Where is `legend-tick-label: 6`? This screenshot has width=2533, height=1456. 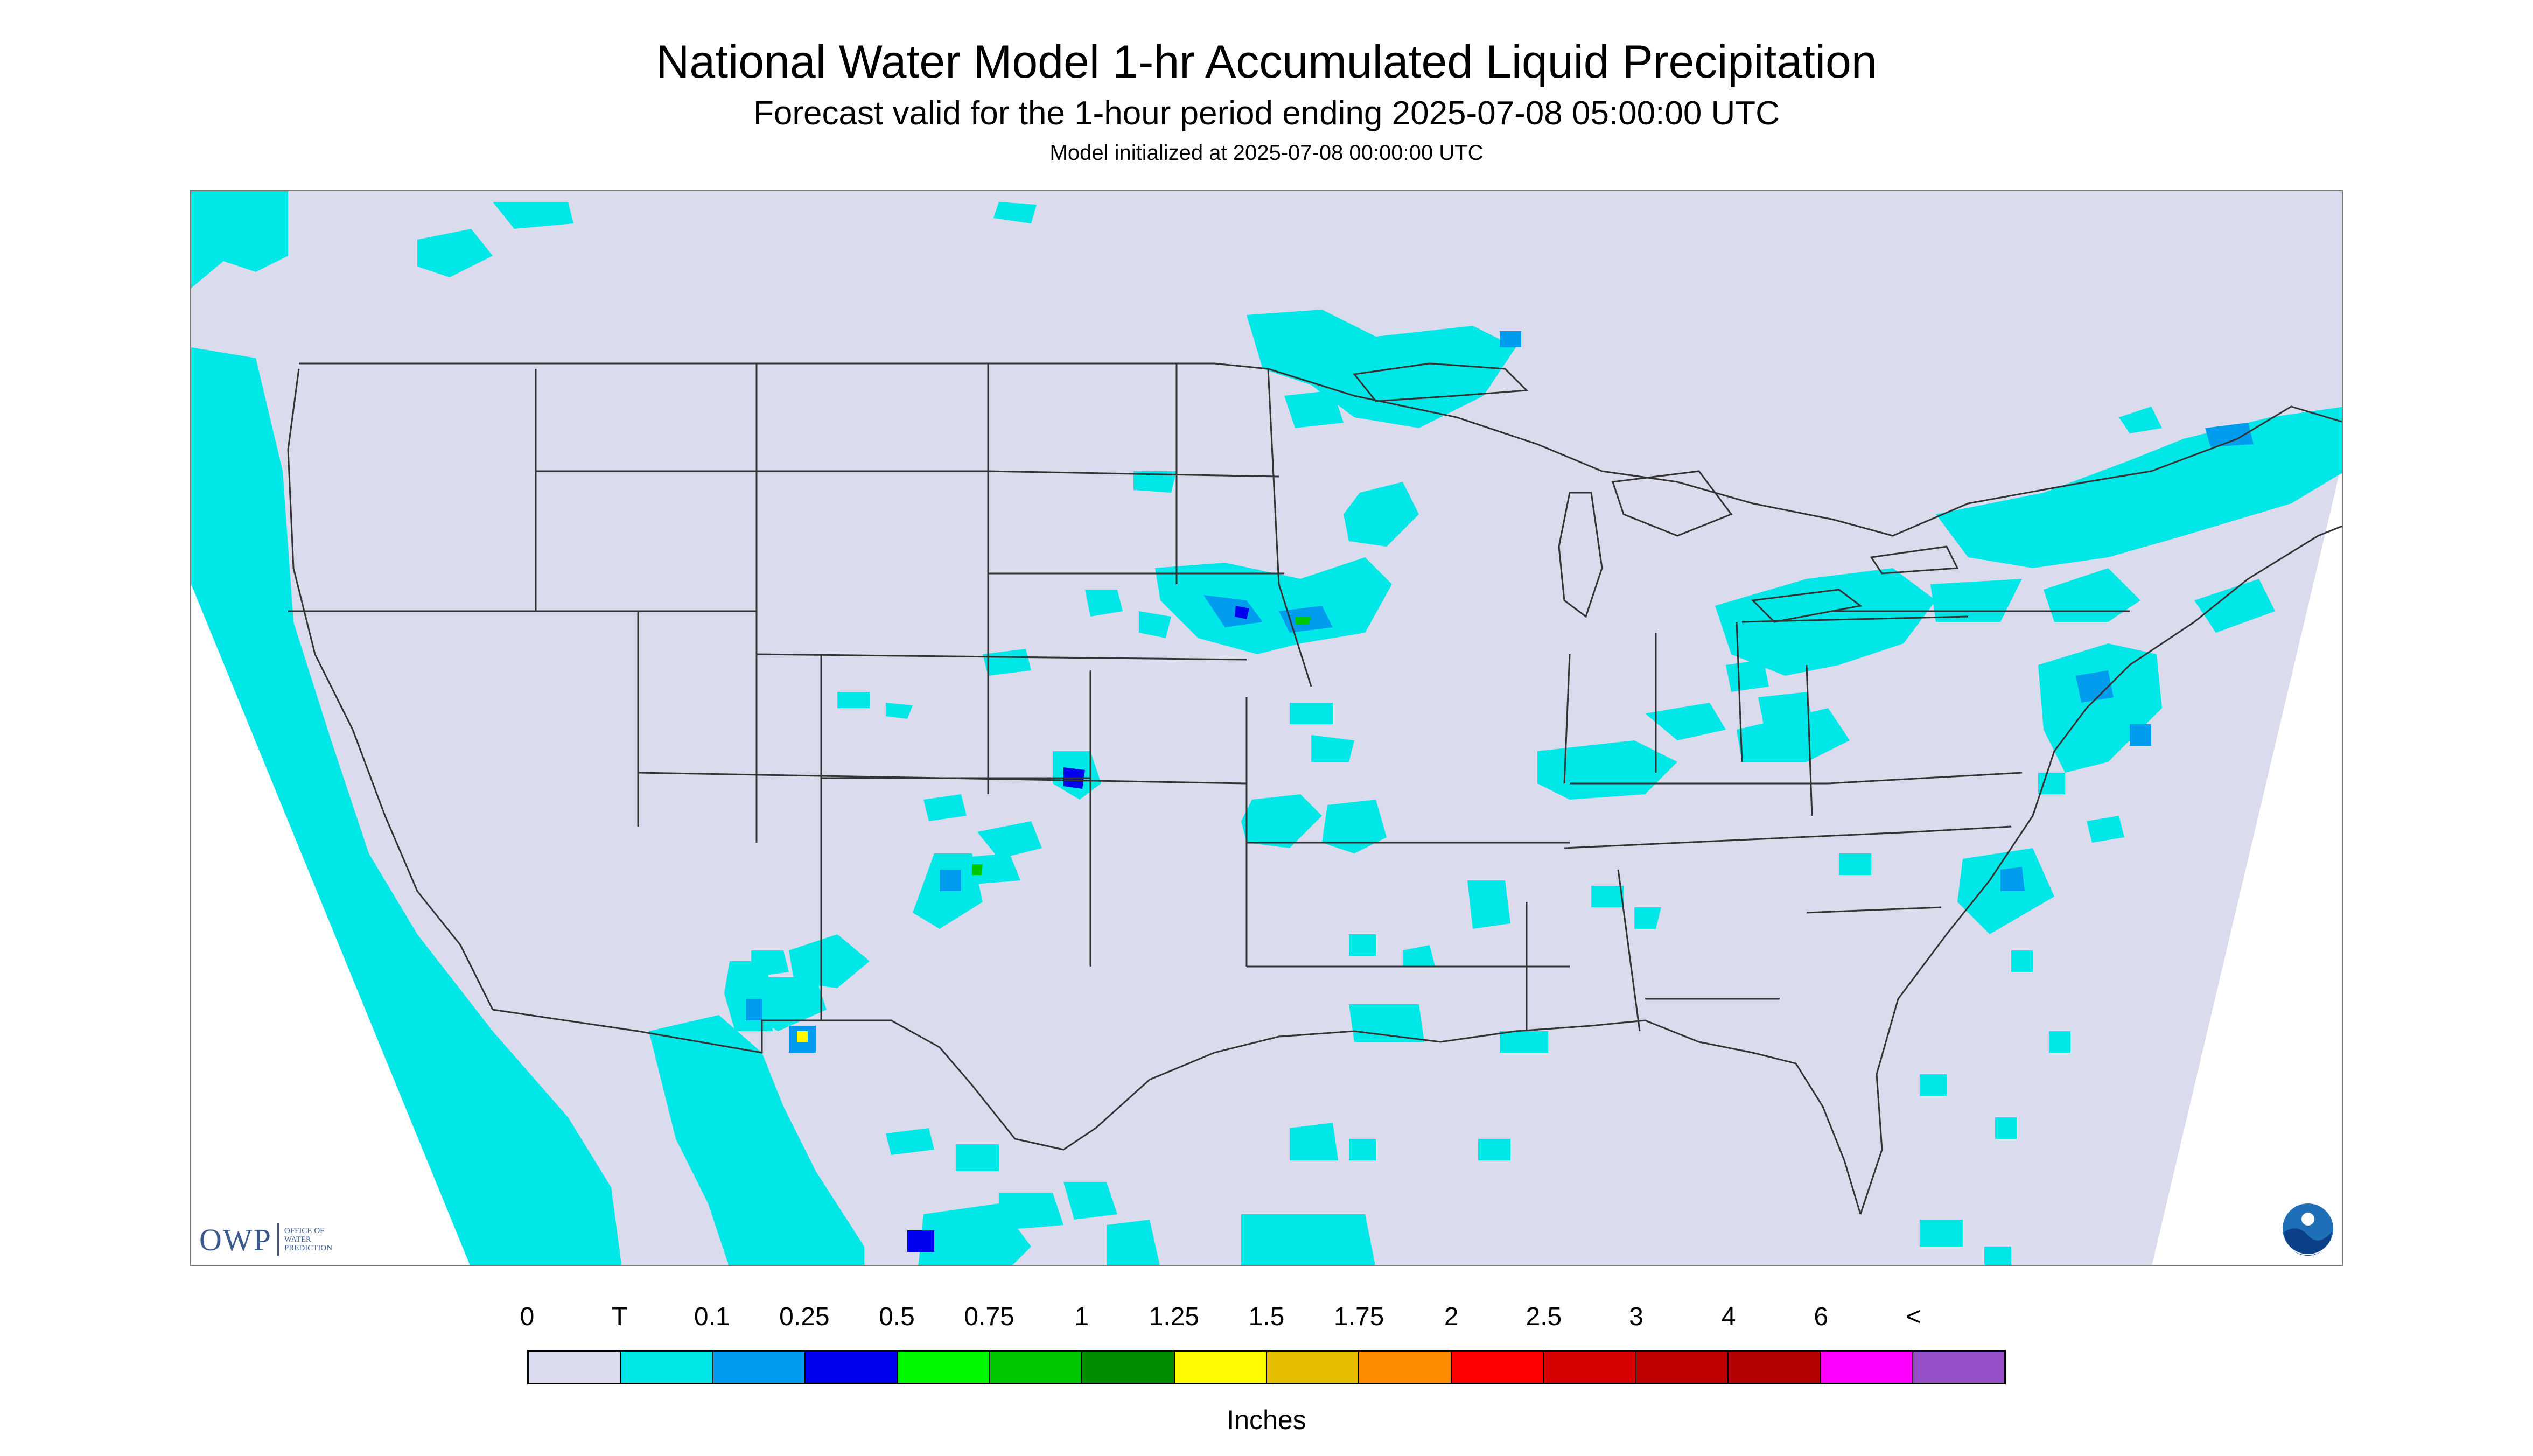
legend-tick-label: 6 is located at coordinates (1822, 1317).